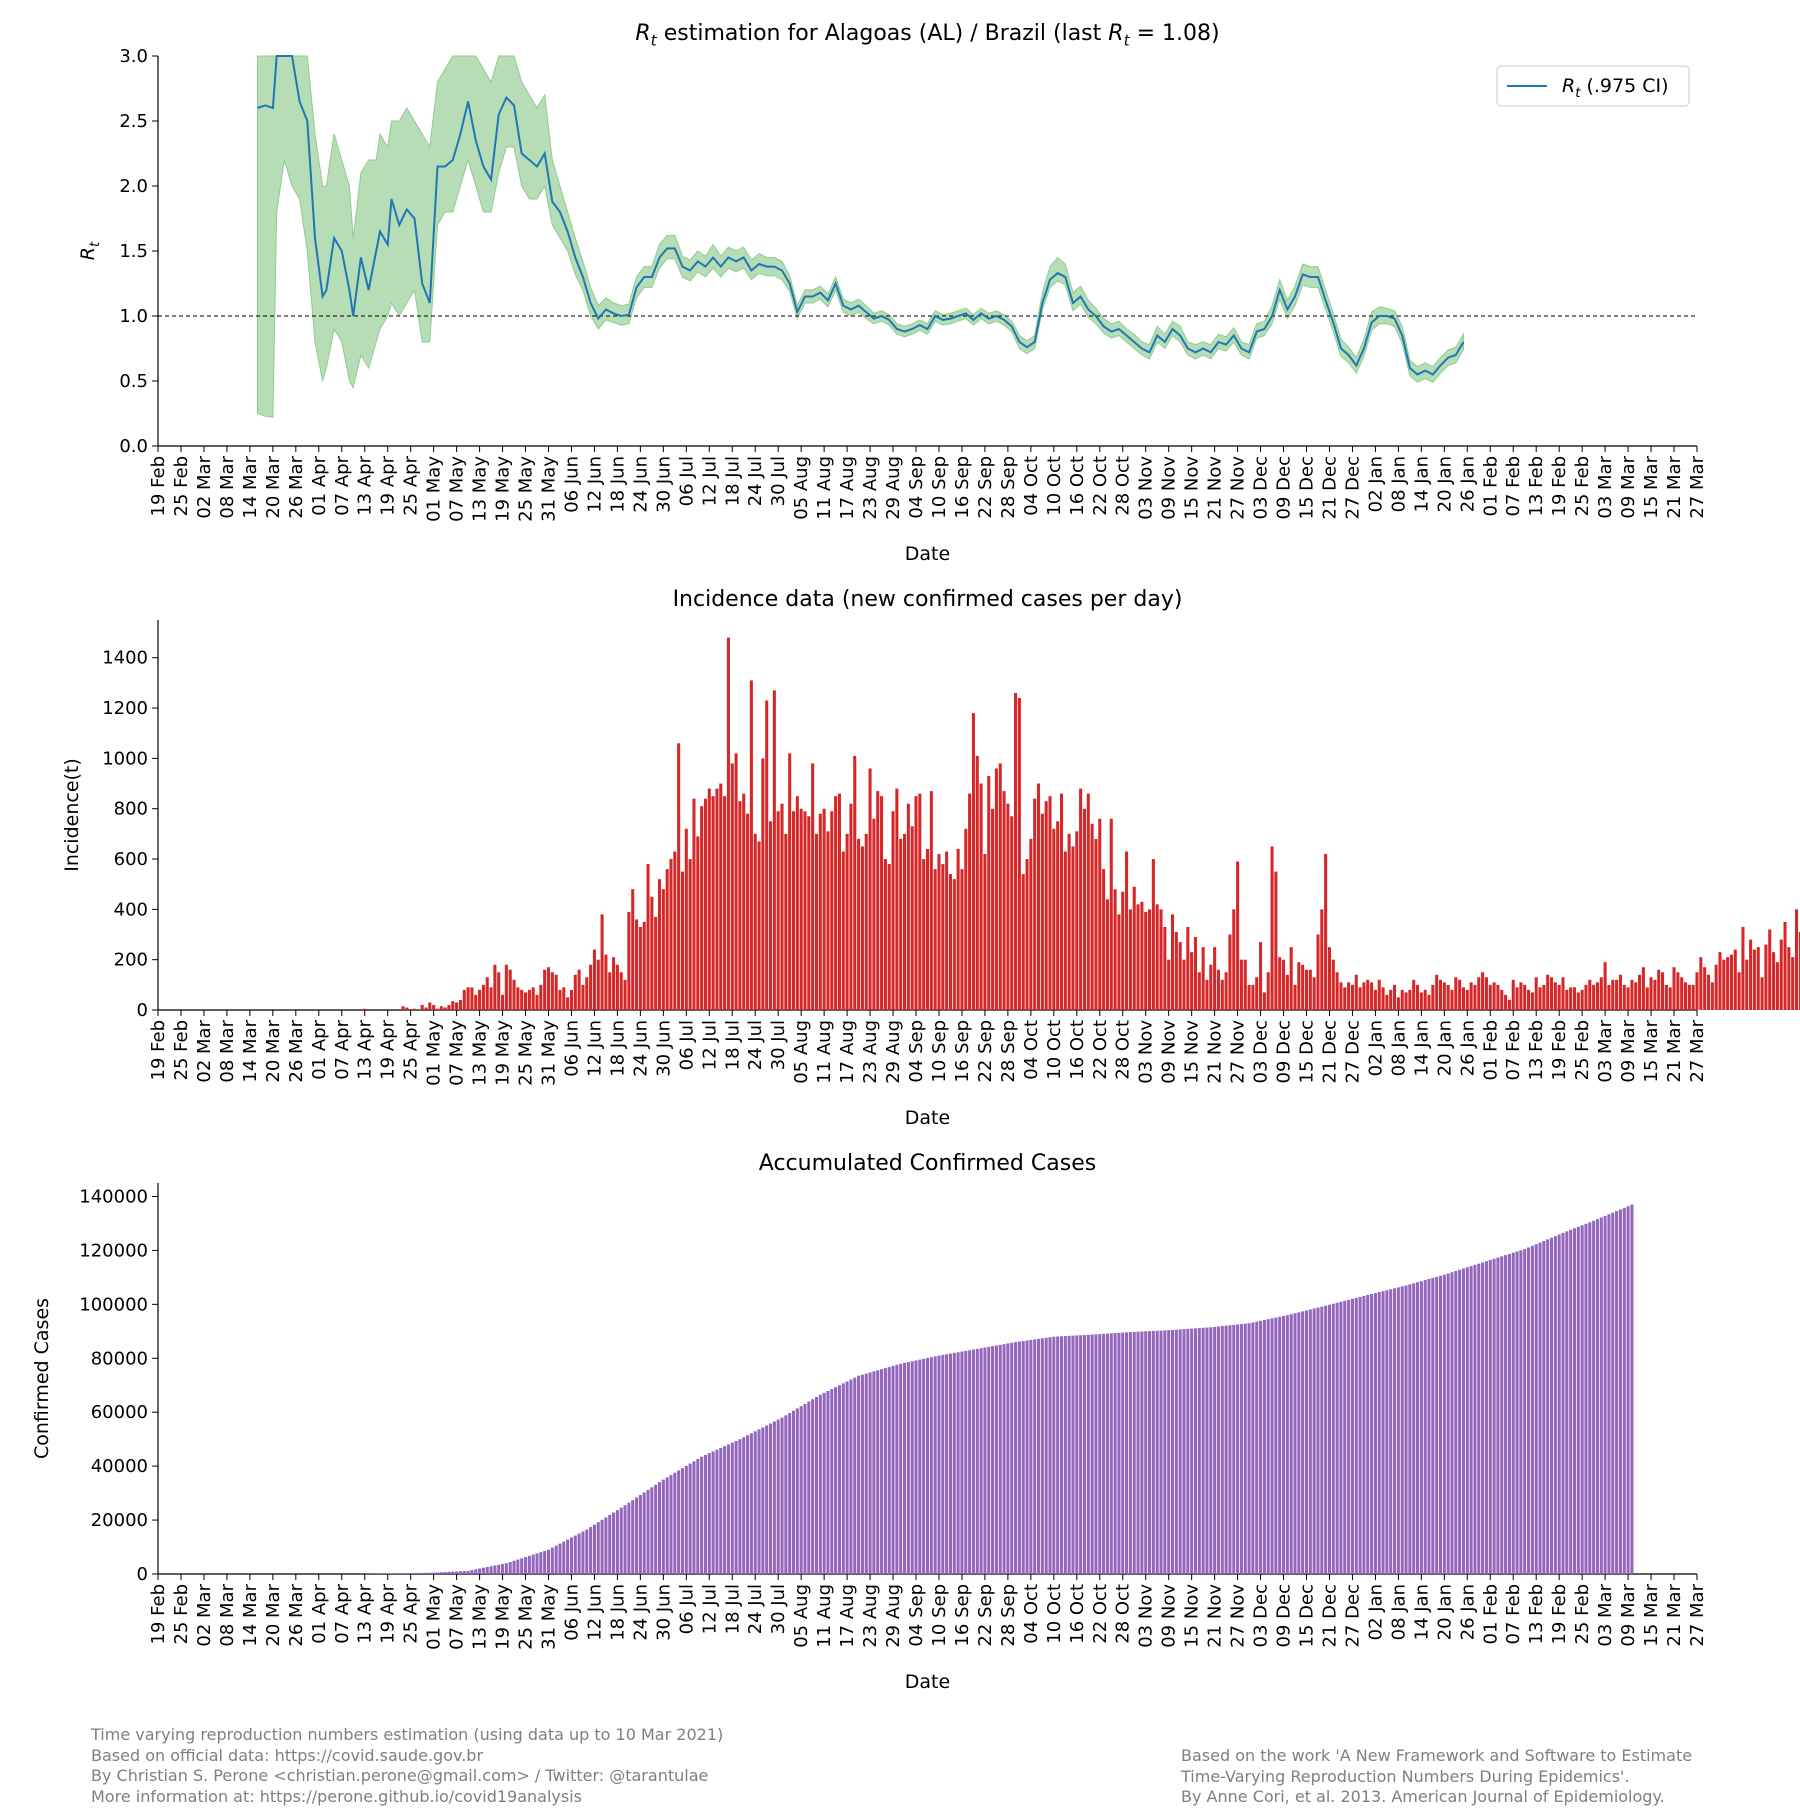  I want to click on x-tick-label: 21 Nov, so click(1215, 1052).